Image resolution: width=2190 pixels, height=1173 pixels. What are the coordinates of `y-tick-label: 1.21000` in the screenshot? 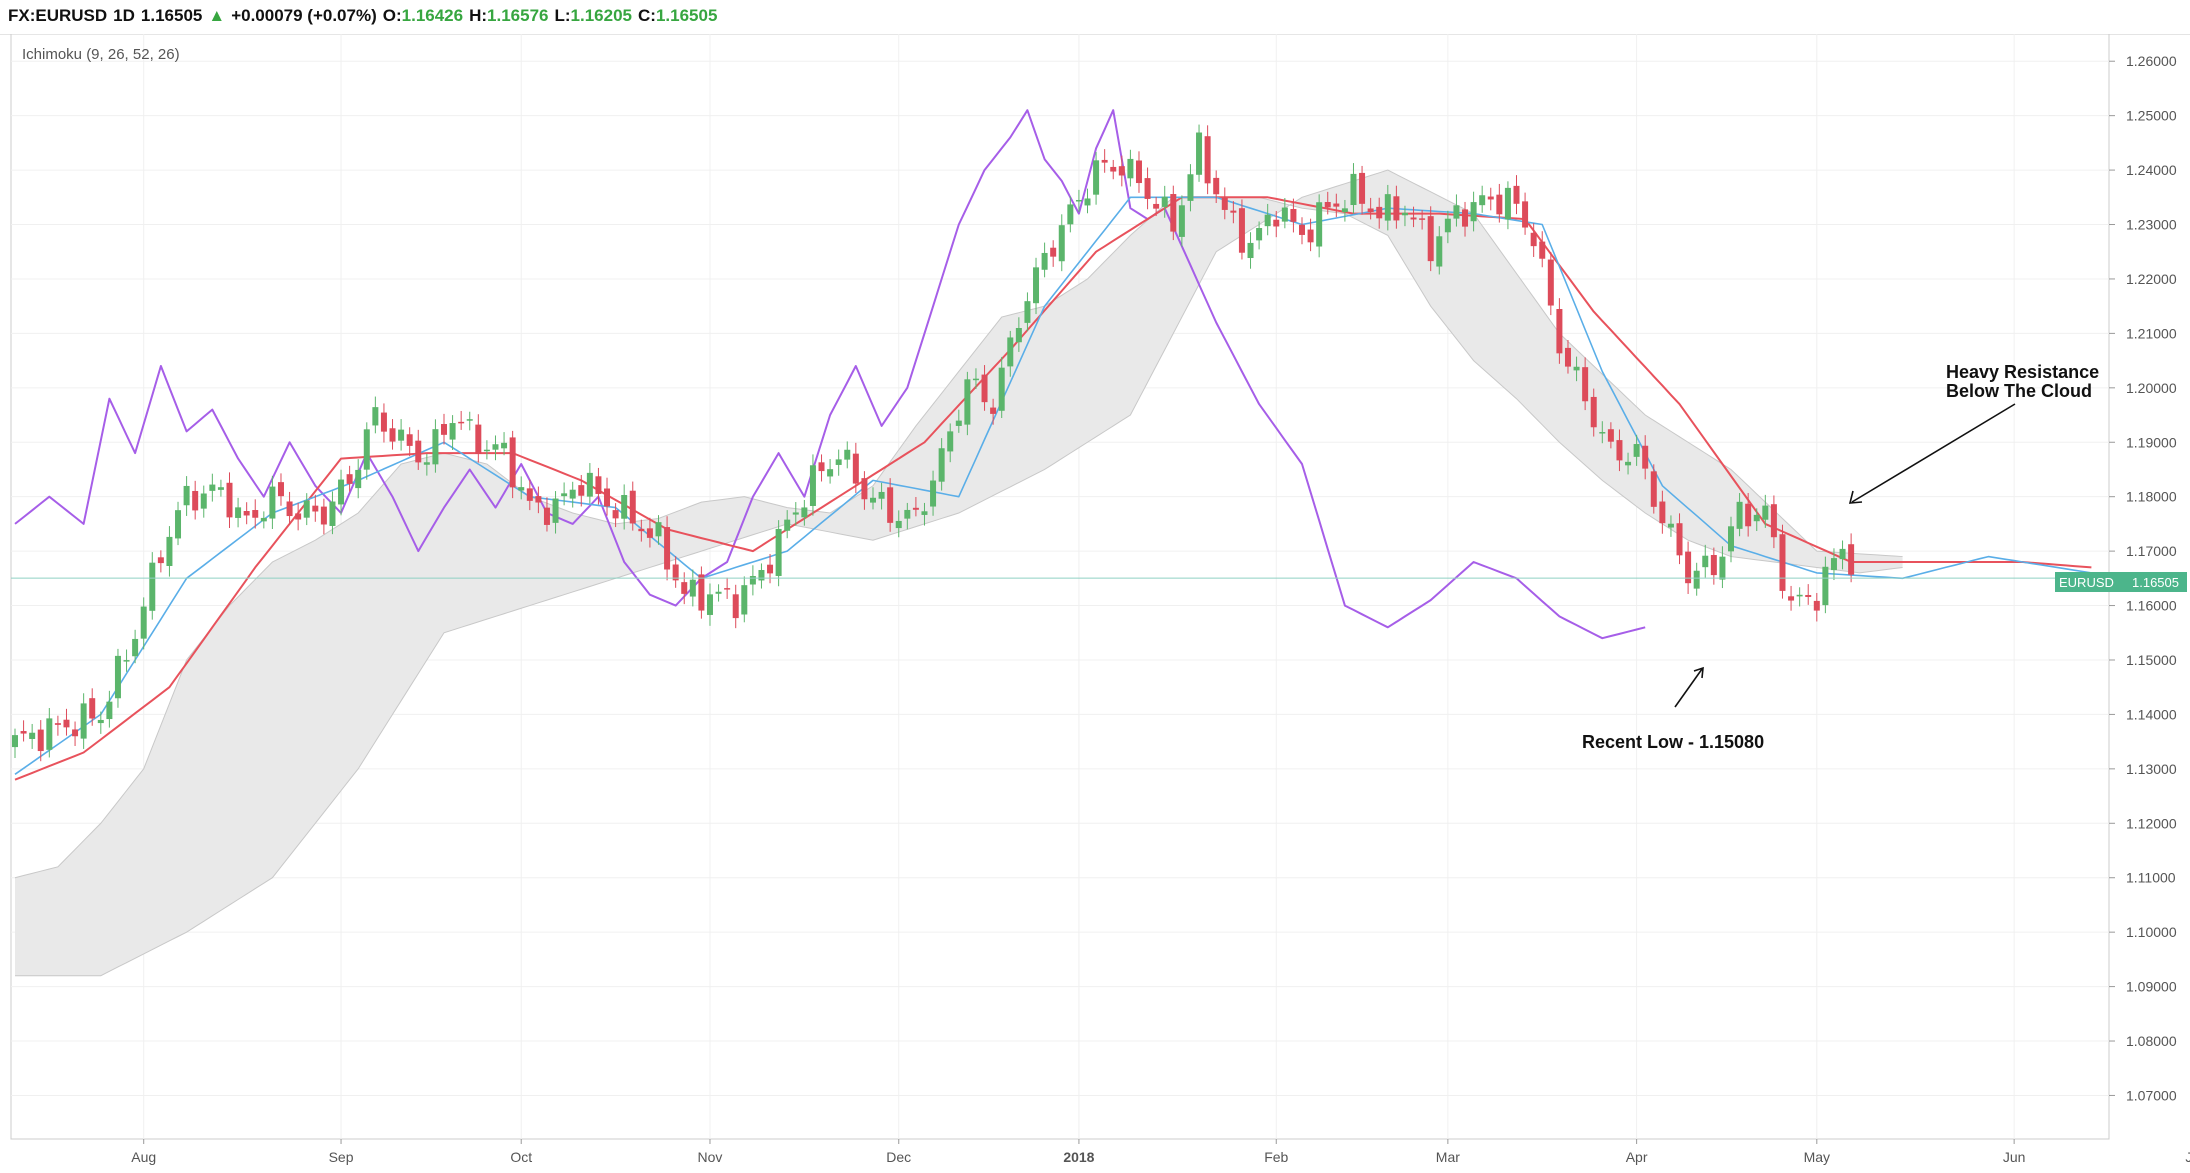 It's located at (2151, 333).